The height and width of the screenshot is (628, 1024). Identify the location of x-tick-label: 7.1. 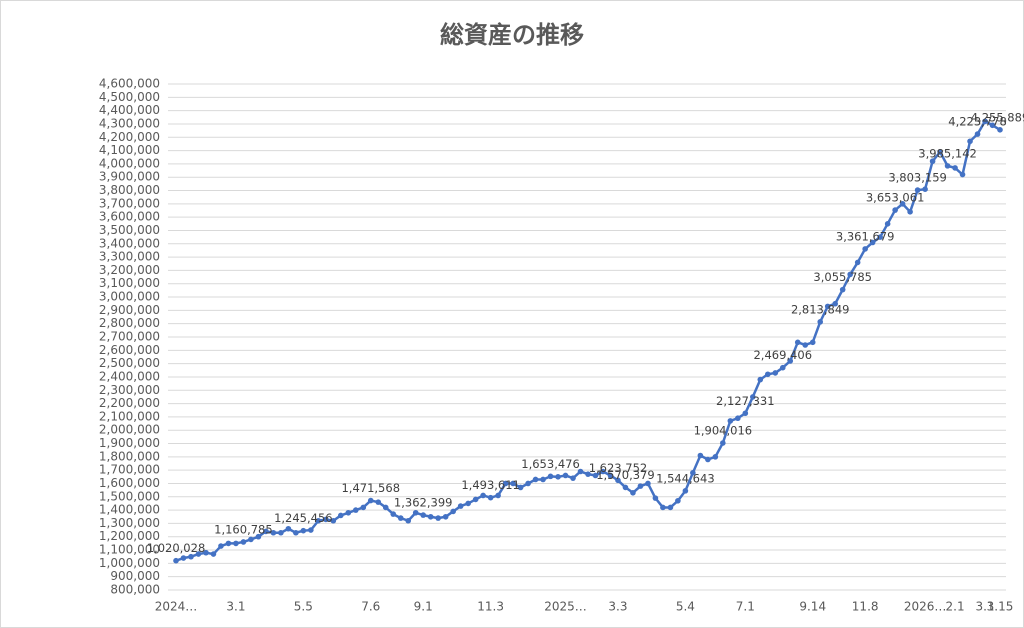
(745, 607).